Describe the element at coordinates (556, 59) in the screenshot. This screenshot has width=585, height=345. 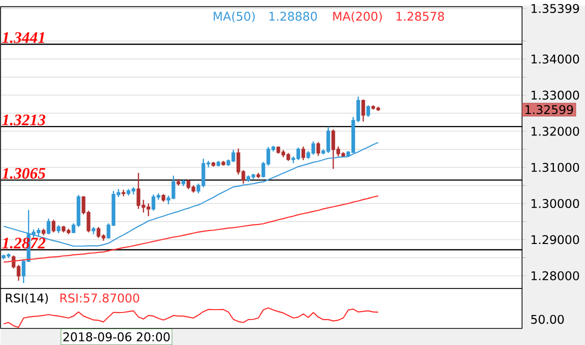
I see `y-tick-label: 1.34000` at that location.